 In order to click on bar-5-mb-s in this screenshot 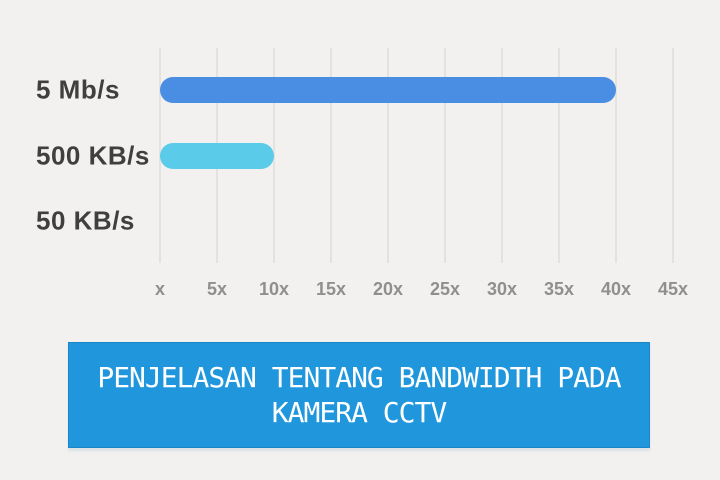, I will do `click(388, 90)`.